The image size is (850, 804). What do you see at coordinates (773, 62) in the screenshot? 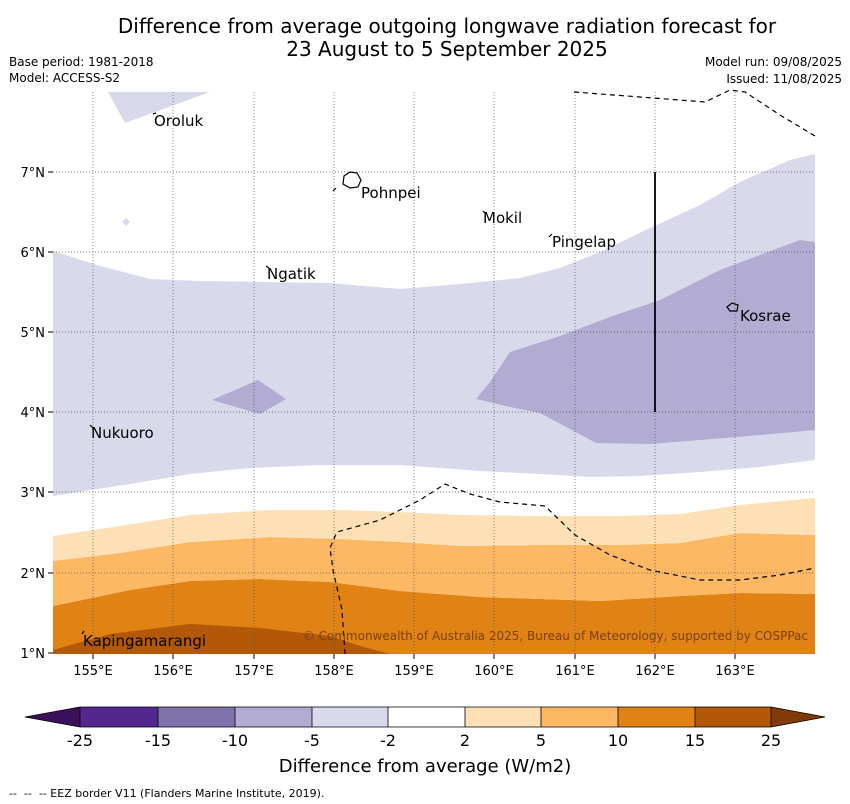
I see `model-run: Model run: 09/08/2025` at bounding box center [773, 62].